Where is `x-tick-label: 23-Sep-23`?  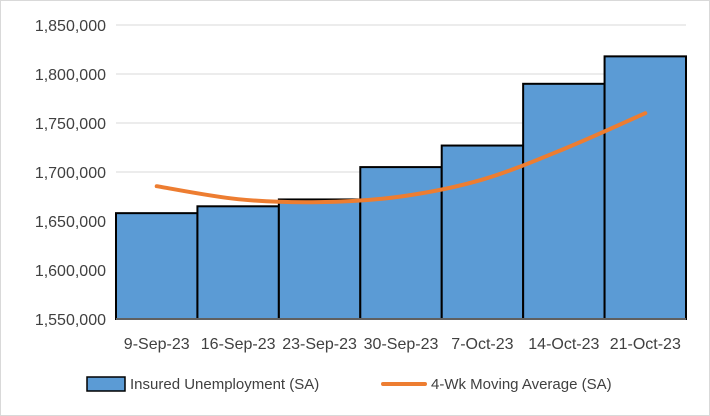
x-tick-label: 23-Sep-23 is located at coordinates (319, 344).